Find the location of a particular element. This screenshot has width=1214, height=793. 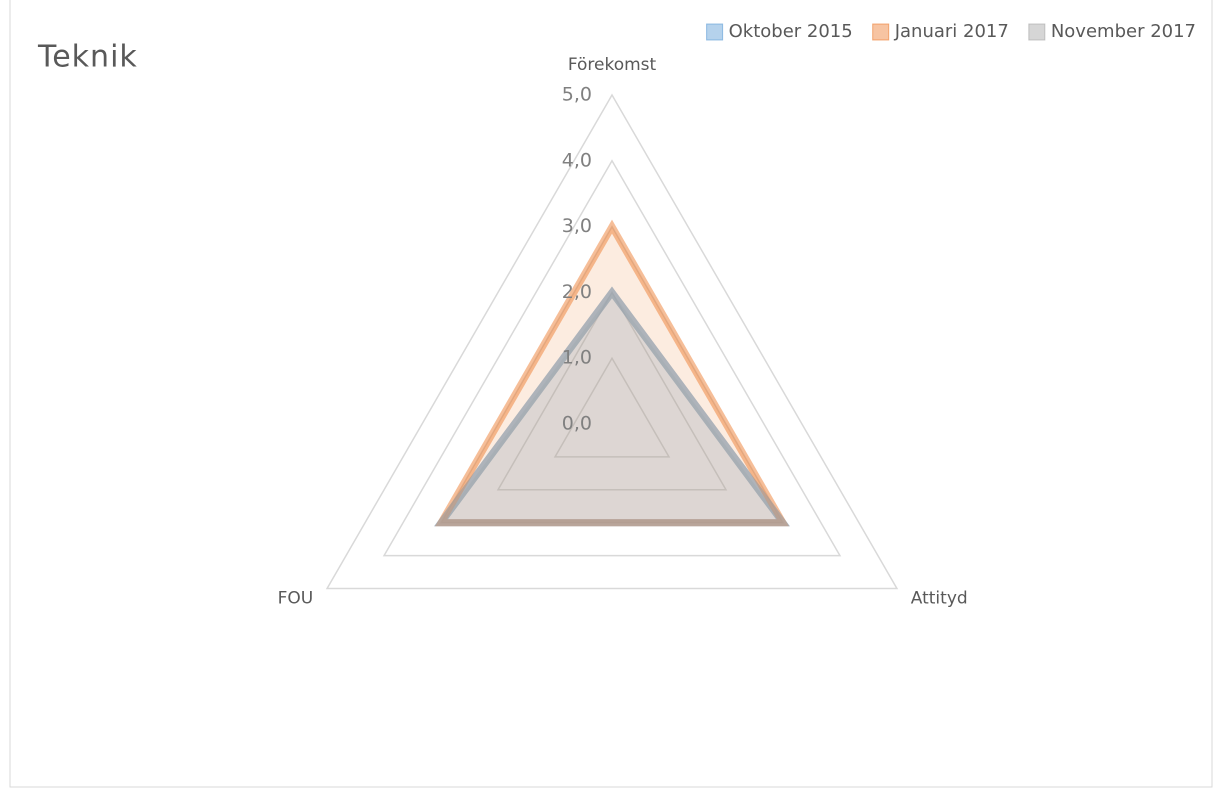

category-label: FOU is located at coordinates (296, 599).